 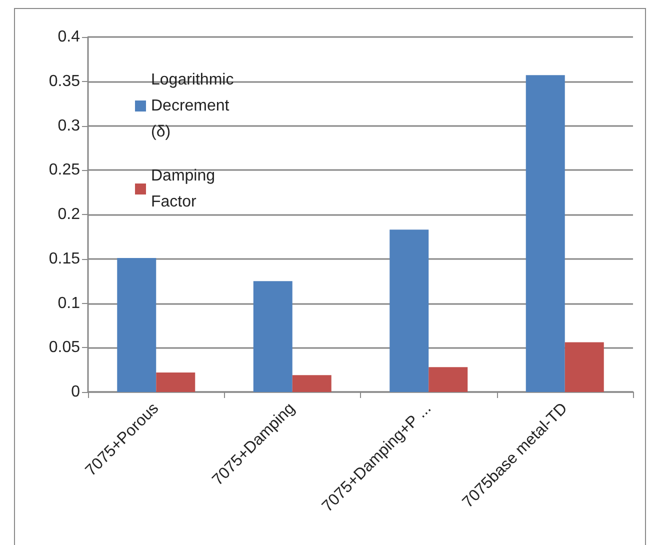 I want to click on y-tick-label: 0.1, so click(x=69, y=303).